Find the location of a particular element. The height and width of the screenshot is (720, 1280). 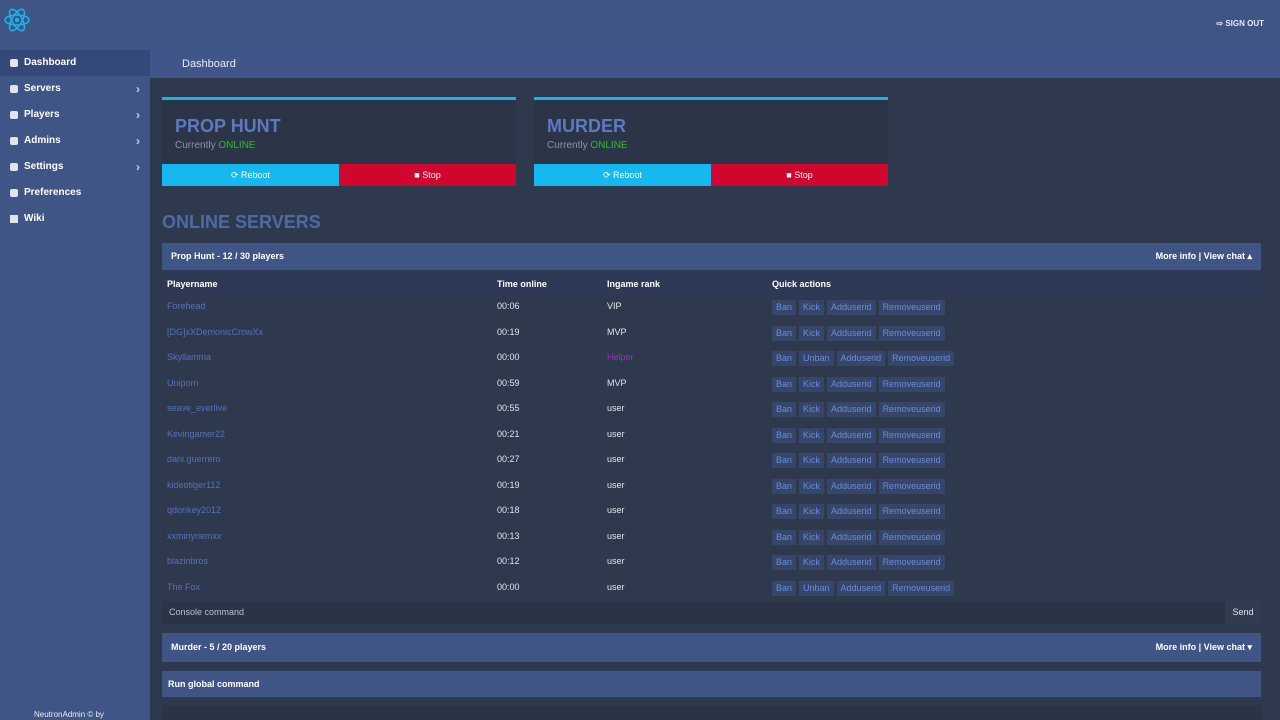

player-name: kideotiger112 is located at coordinates (194, 484).